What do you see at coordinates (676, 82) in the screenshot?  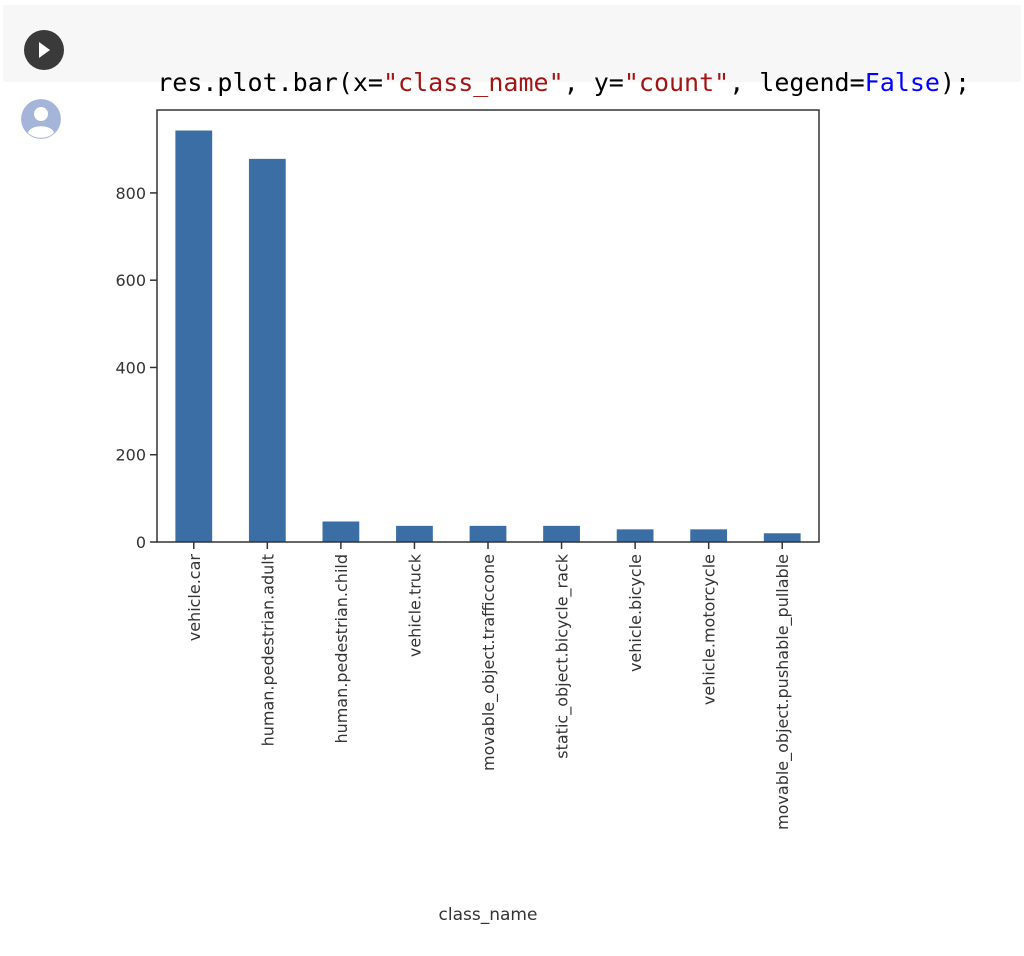 I see `code-token-string: "count"` at bounding box center [676, 82].